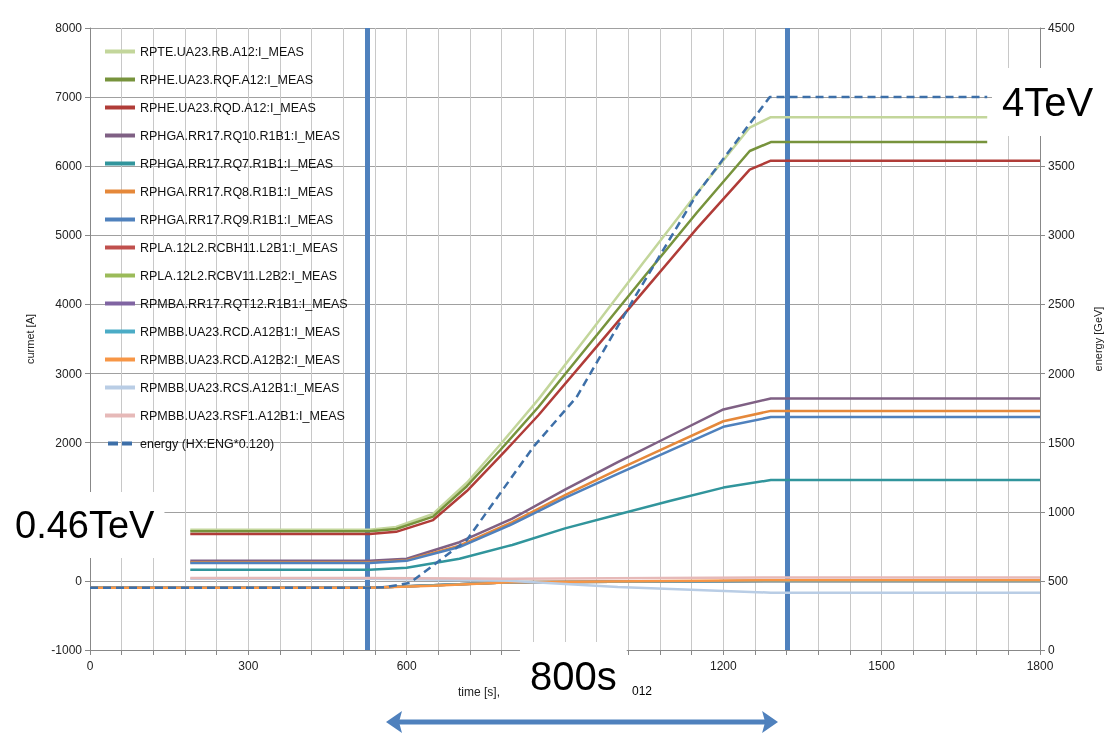 This screenshot has height=738, width=1115. What do you see at coordinates (207, 443) in the screenshot?
I see `legend-label: energy (HX:ENG*0.120)` at bounding box center [207, 443].